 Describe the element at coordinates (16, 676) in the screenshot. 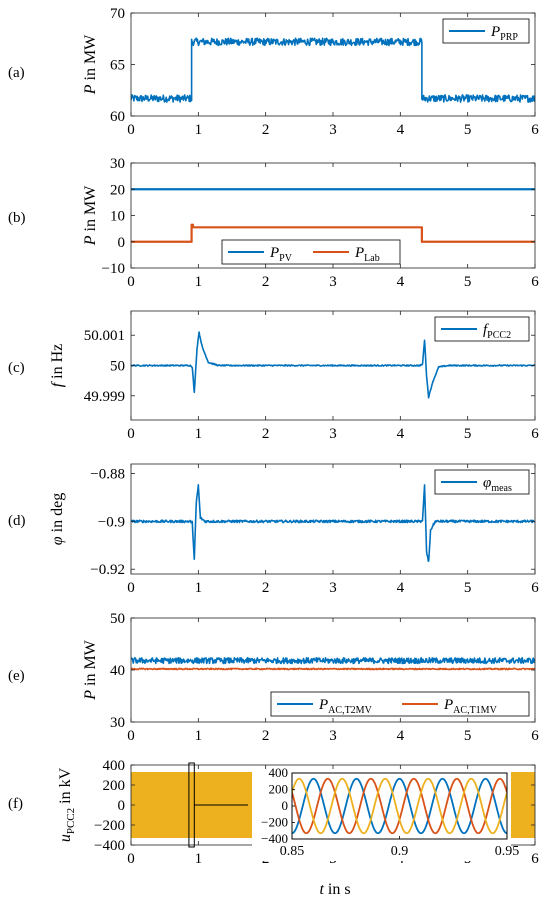

I see `panel-label-e: (e)` at that location.